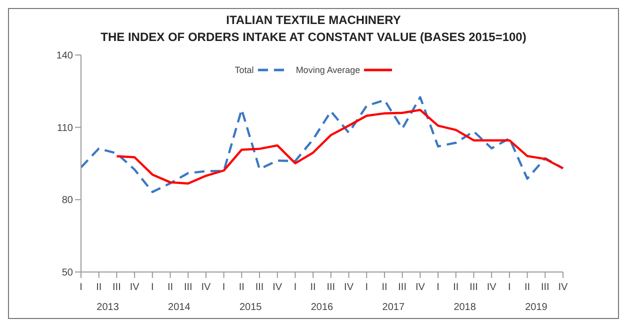 The image size is (625, 325). I want to click on y-tick-label: 140, so click(65, 56).